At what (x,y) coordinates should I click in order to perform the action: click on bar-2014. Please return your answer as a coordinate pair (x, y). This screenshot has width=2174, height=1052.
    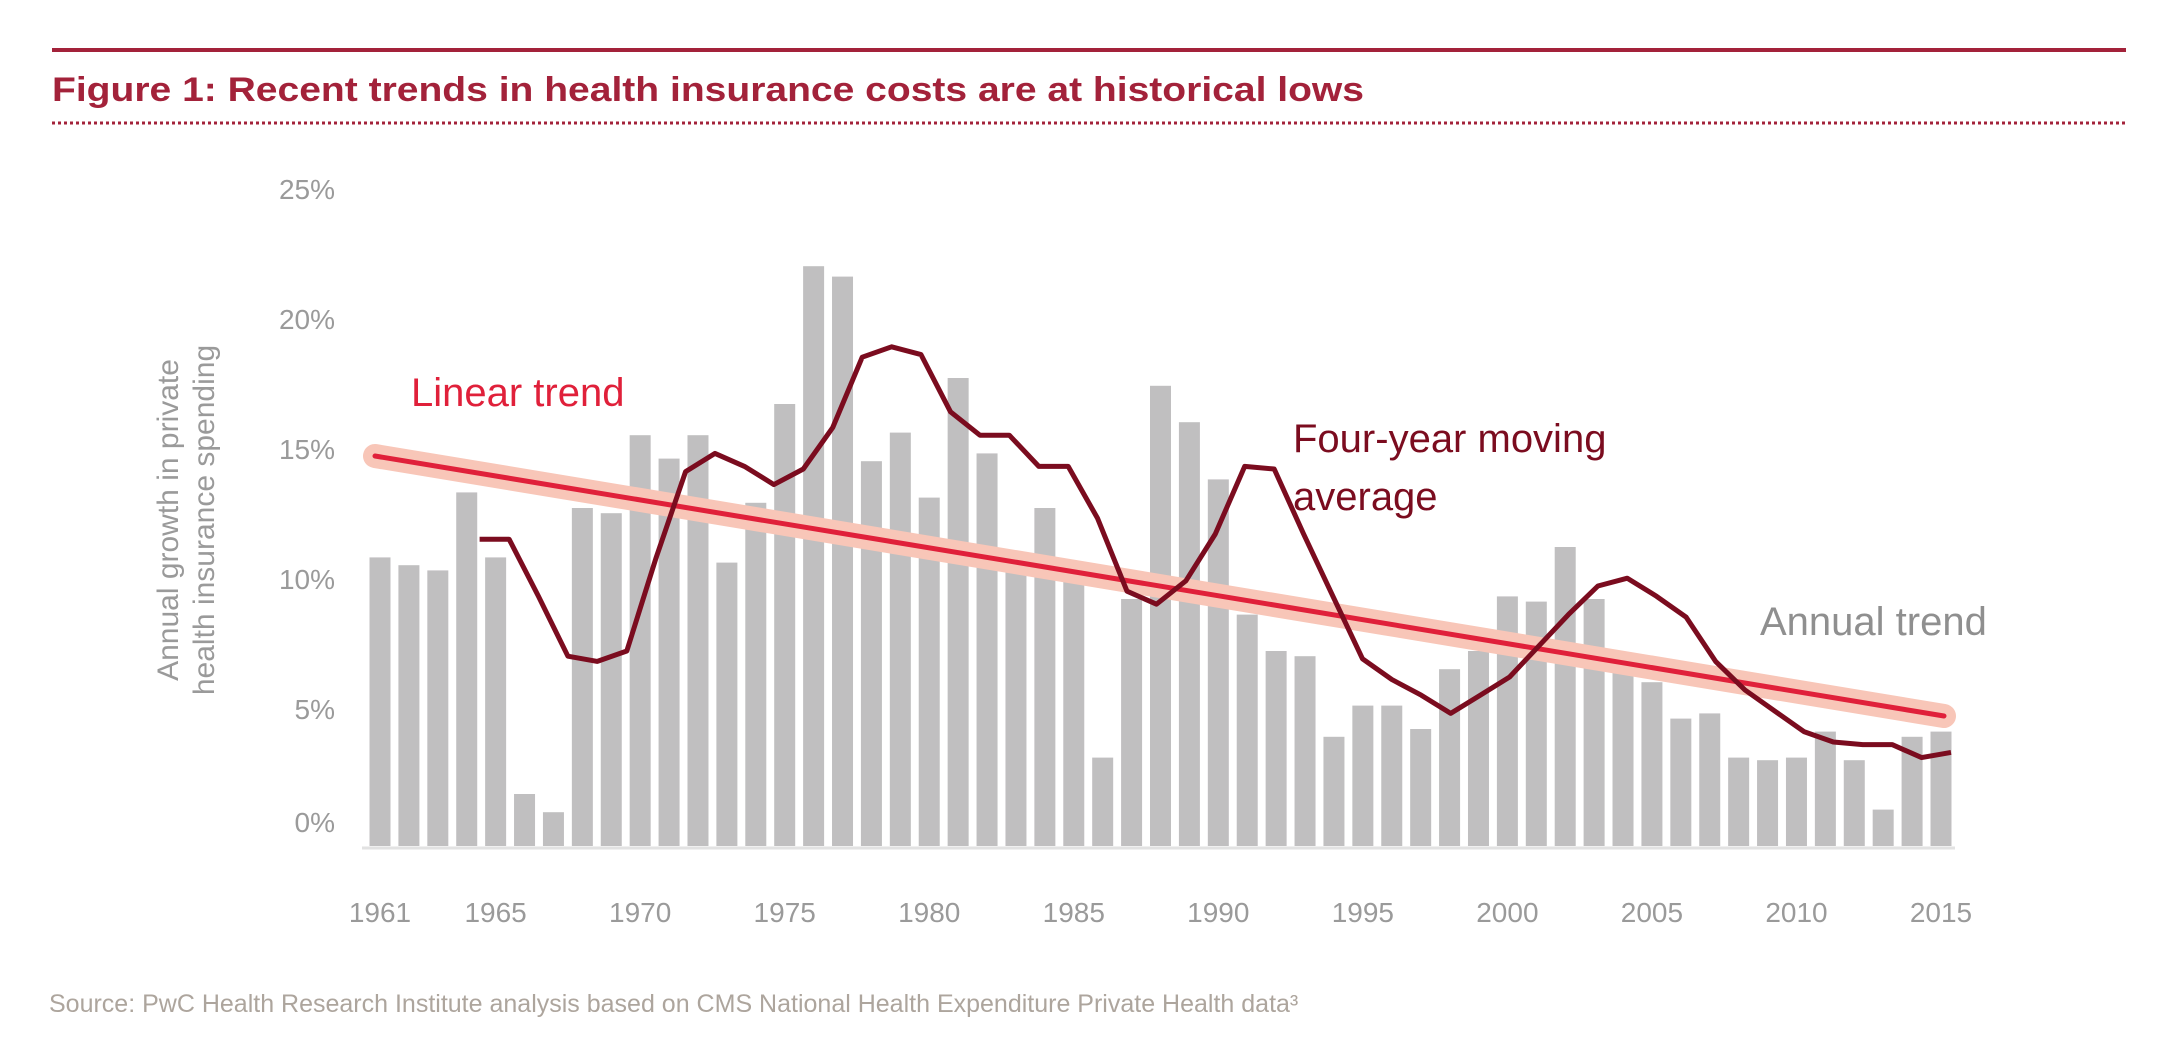
    Looking at the image, I should click on (1912, 791).